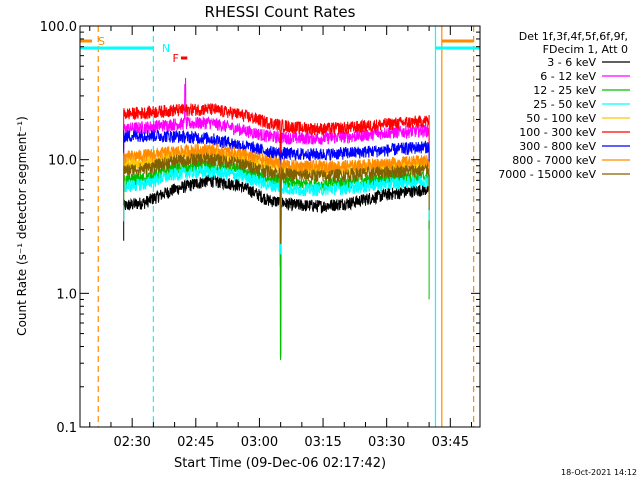 The height and width of the screenshot is (480, 640). What do you see at coordinates (450, 442) in the screenshot?
I see `x-tick-label: 03:45` at bounding box center [450, 442].